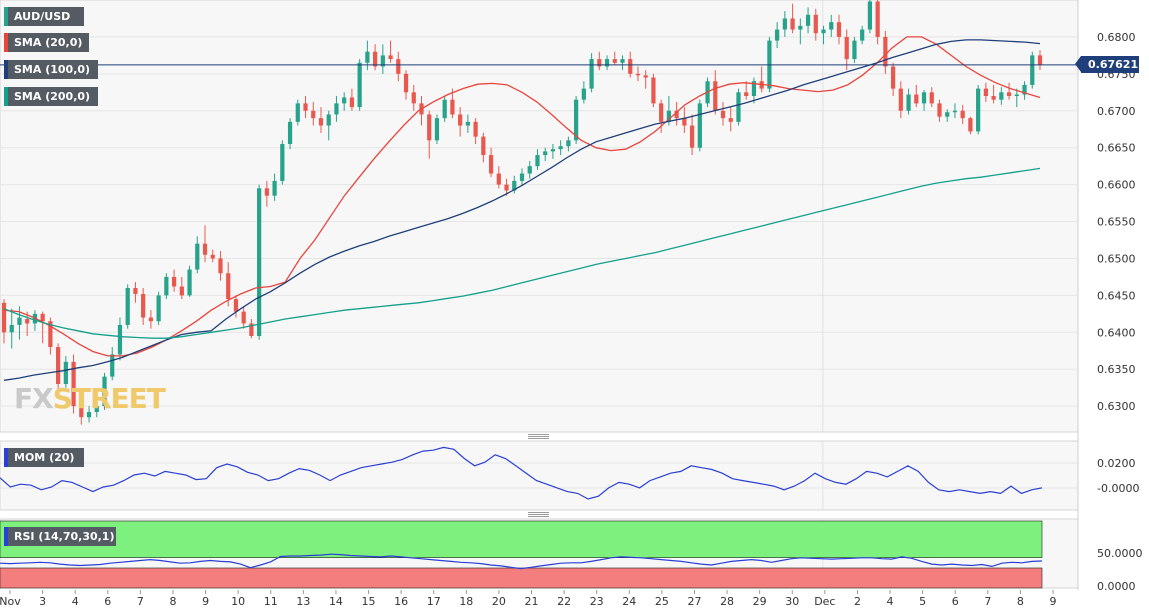 Image resolution: width=1149 pixels, height=614 pixels. I want to click on x-axis-tick-label: 27, so click(694, 601).